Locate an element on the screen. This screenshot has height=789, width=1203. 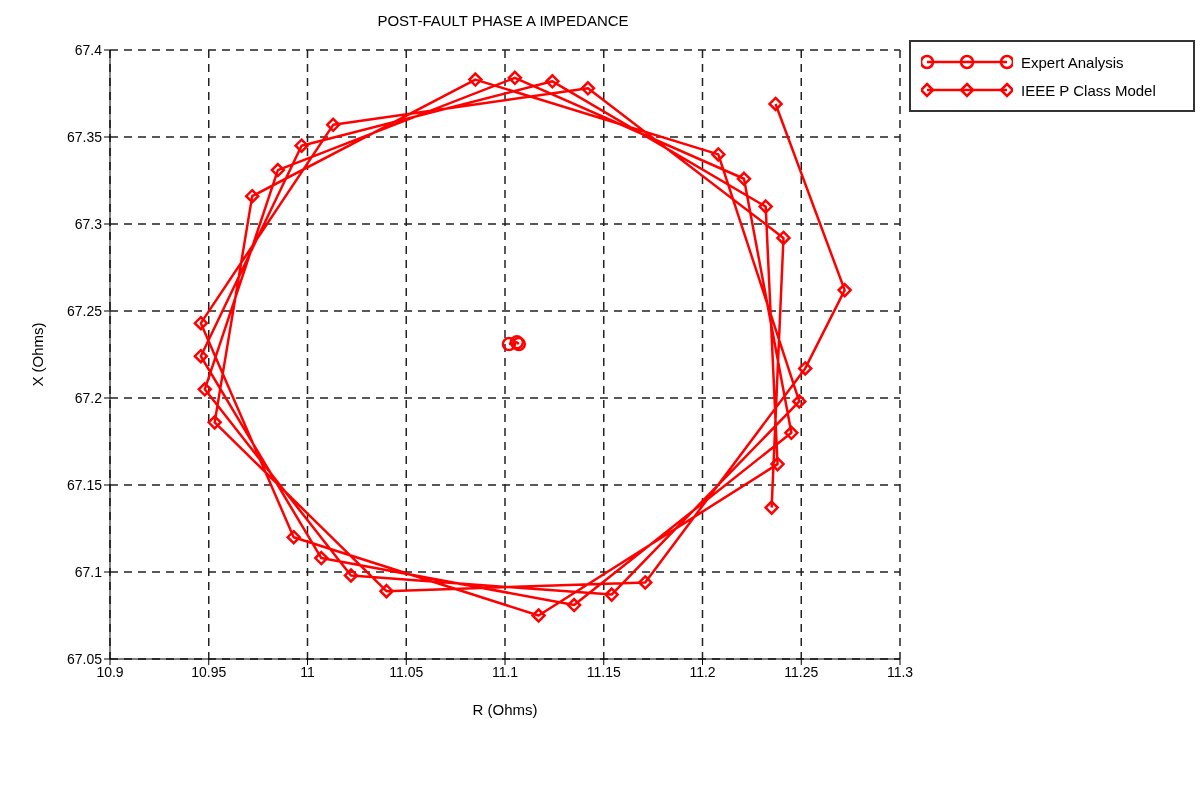
x-axis-title: R (Ohms) is located at coordinates (505, 709).